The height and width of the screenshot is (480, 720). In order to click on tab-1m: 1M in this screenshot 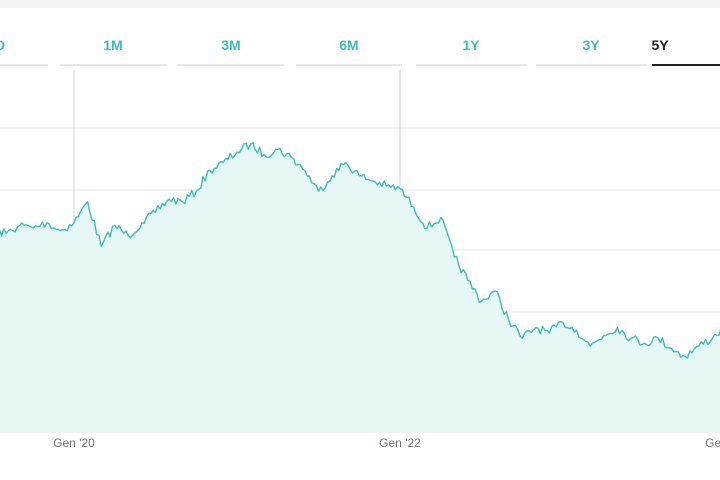, I will do `click(113, 48)`.